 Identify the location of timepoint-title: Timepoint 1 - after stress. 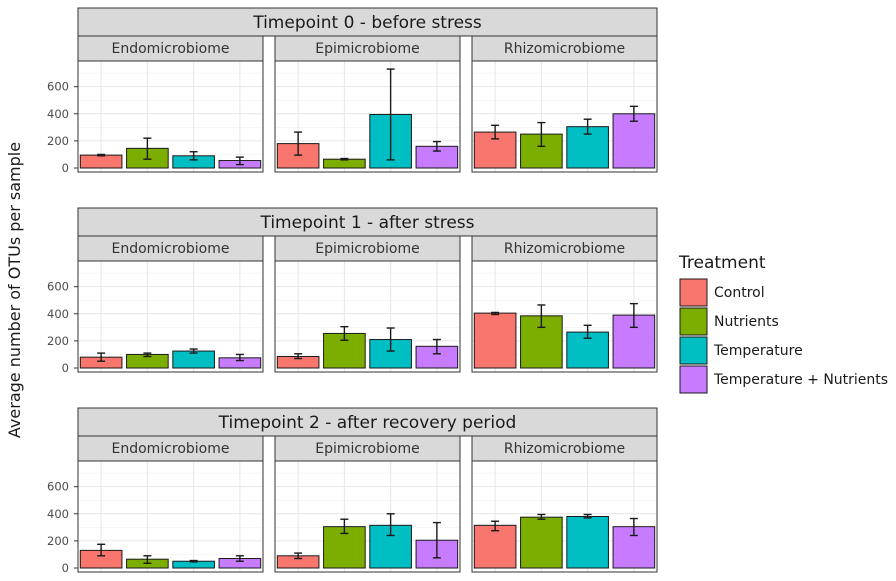
(366, 223).